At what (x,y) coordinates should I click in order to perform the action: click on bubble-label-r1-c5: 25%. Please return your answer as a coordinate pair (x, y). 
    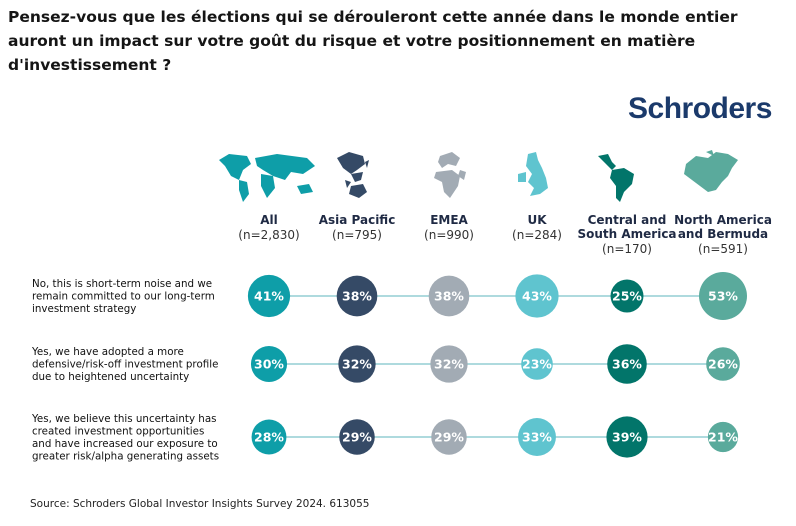
    Looking at the image, I should click on (627, 295).